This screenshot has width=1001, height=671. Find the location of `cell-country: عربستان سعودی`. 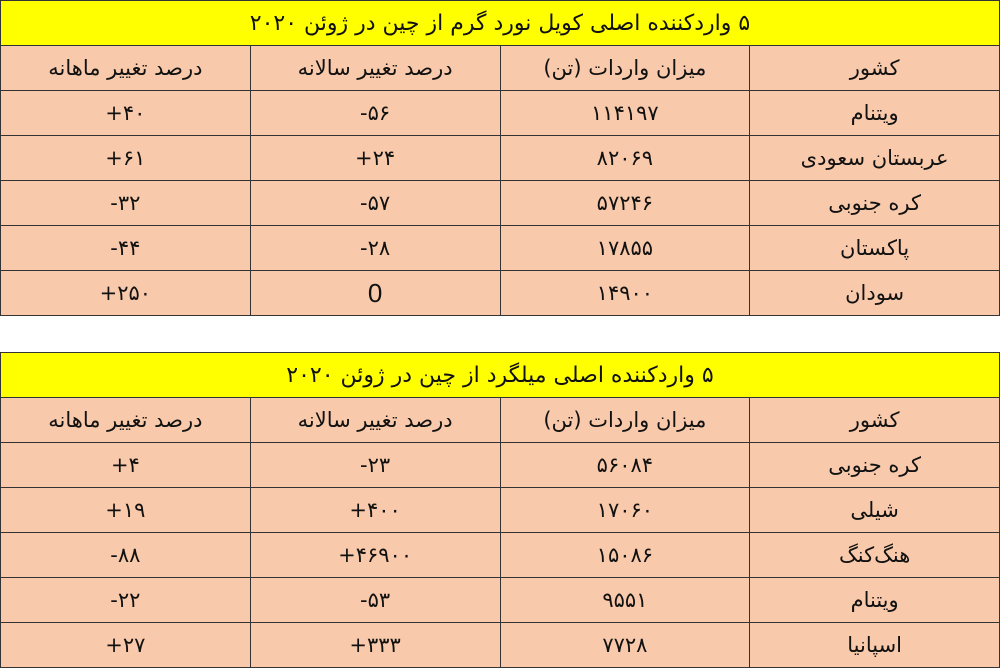

cell-country: عربستان سعودی is located at coordinates (874, 158).